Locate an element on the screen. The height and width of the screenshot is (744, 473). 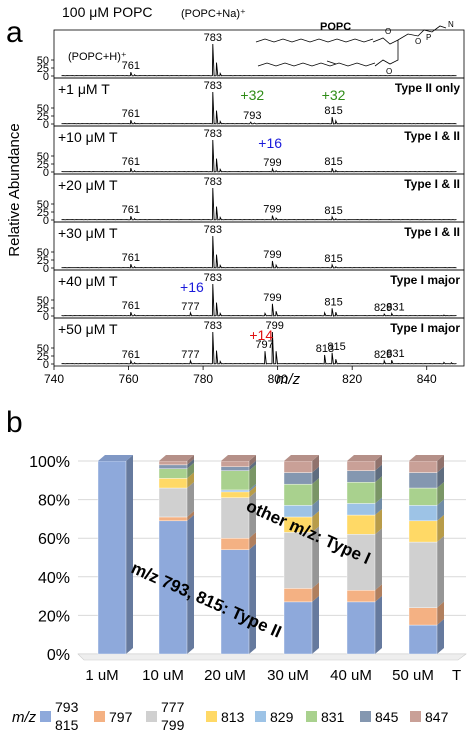
mass-shift-label: +32 is located at coordinates (252, 95).